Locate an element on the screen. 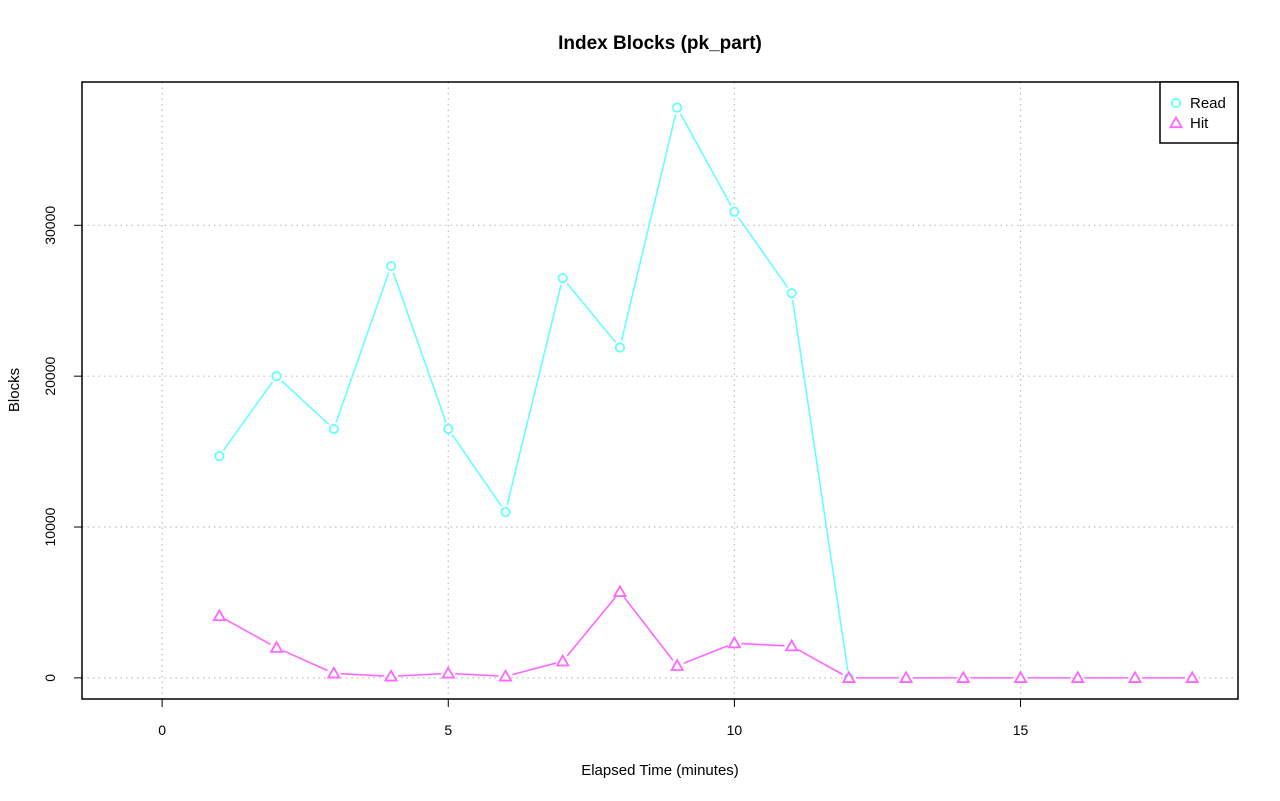 The image size is (1280, 801). legend-marker-hit is located at coordinates (1176, 122).